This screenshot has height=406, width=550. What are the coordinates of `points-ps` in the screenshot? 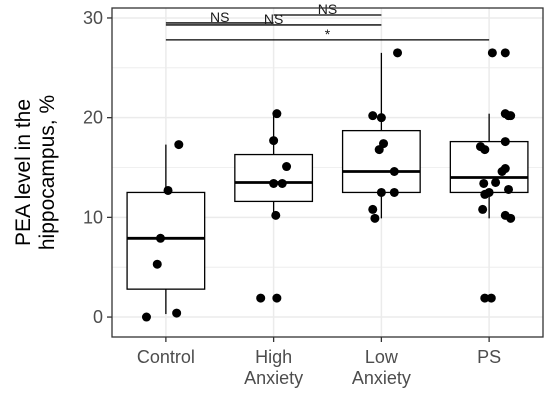 It's located at (496, 175).